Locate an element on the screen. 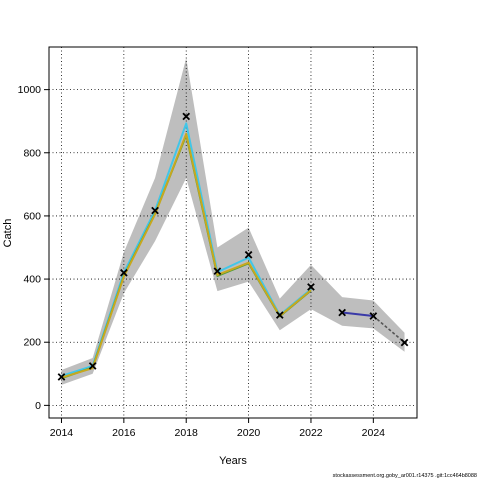 The image size is (480, 480). x-tick-label: 2022 is located at coordinates (311, 433).